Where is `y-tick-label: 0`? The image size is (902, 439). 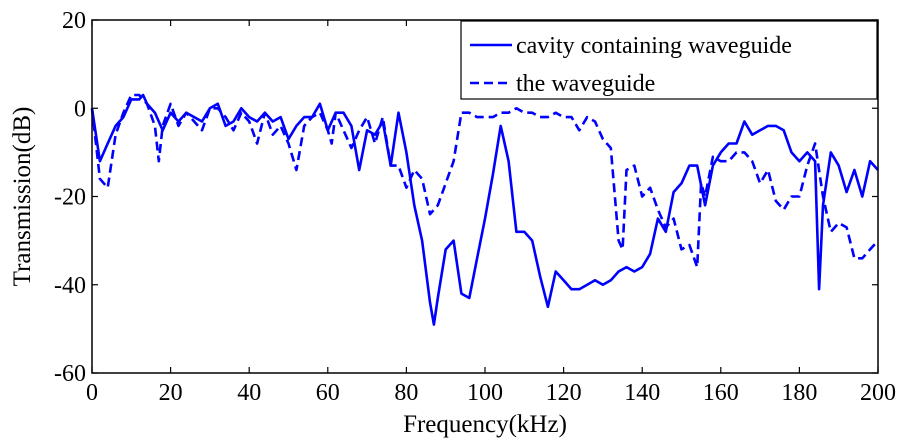
y-tick-label: 0 is located at coordinates (80, 109).